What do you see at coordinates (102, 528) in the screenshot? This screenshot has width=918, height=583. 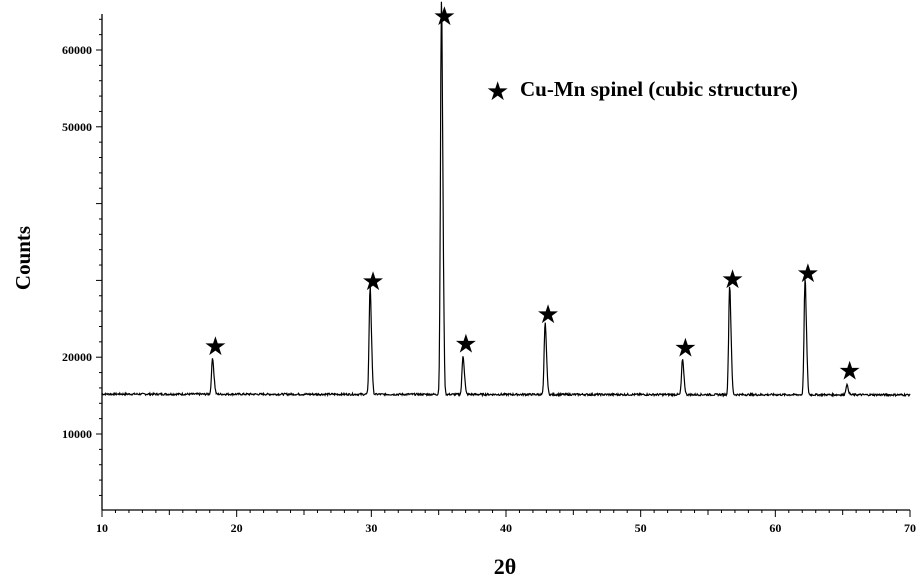 I see `x-tick-label: 10` at bounding box center [102, 528].